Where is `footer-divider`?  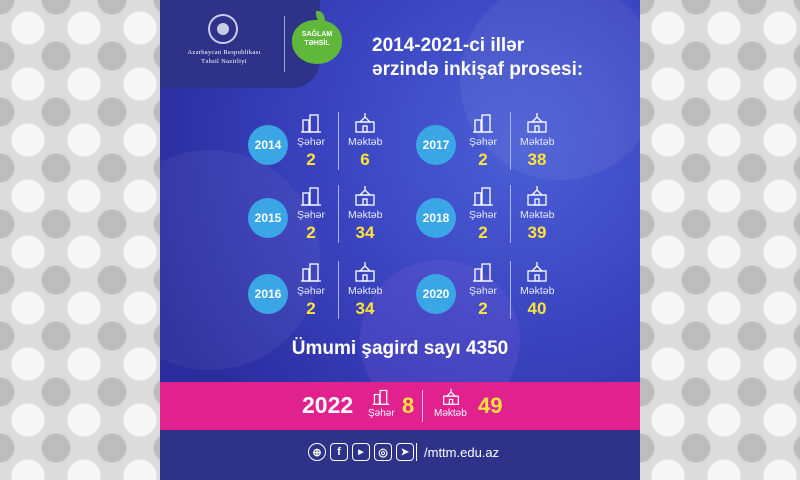
footer-divider is located at coordinates (416, 452).